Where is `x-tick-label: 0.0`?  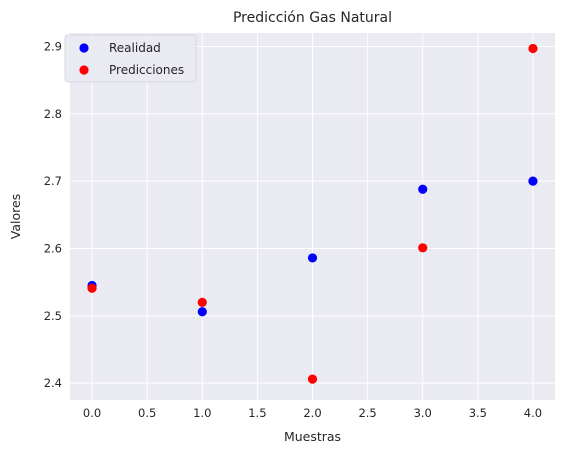 x-tick-label: 0.0 is located at coordinates (92, 413).